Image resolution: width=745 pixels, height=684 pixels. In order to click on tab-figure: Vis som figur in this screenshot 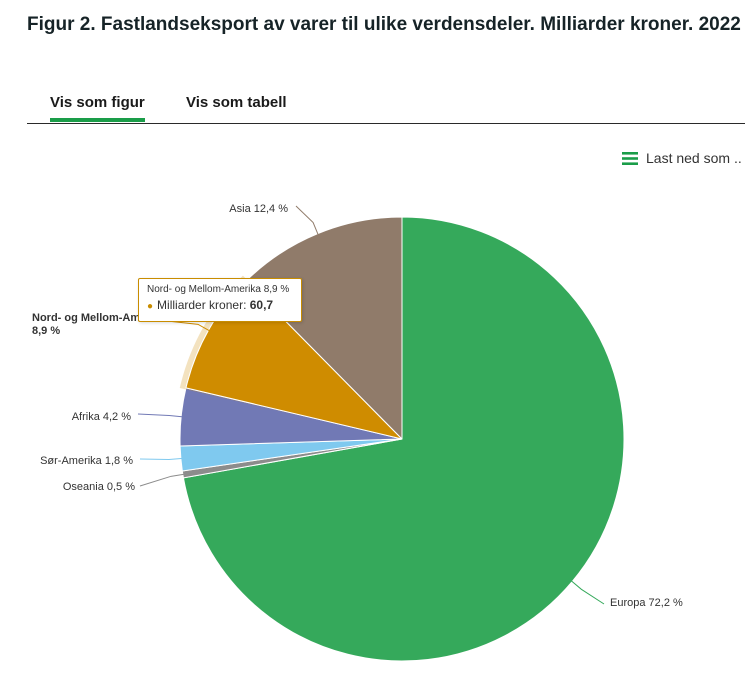, I will do `click(97, 108)`.